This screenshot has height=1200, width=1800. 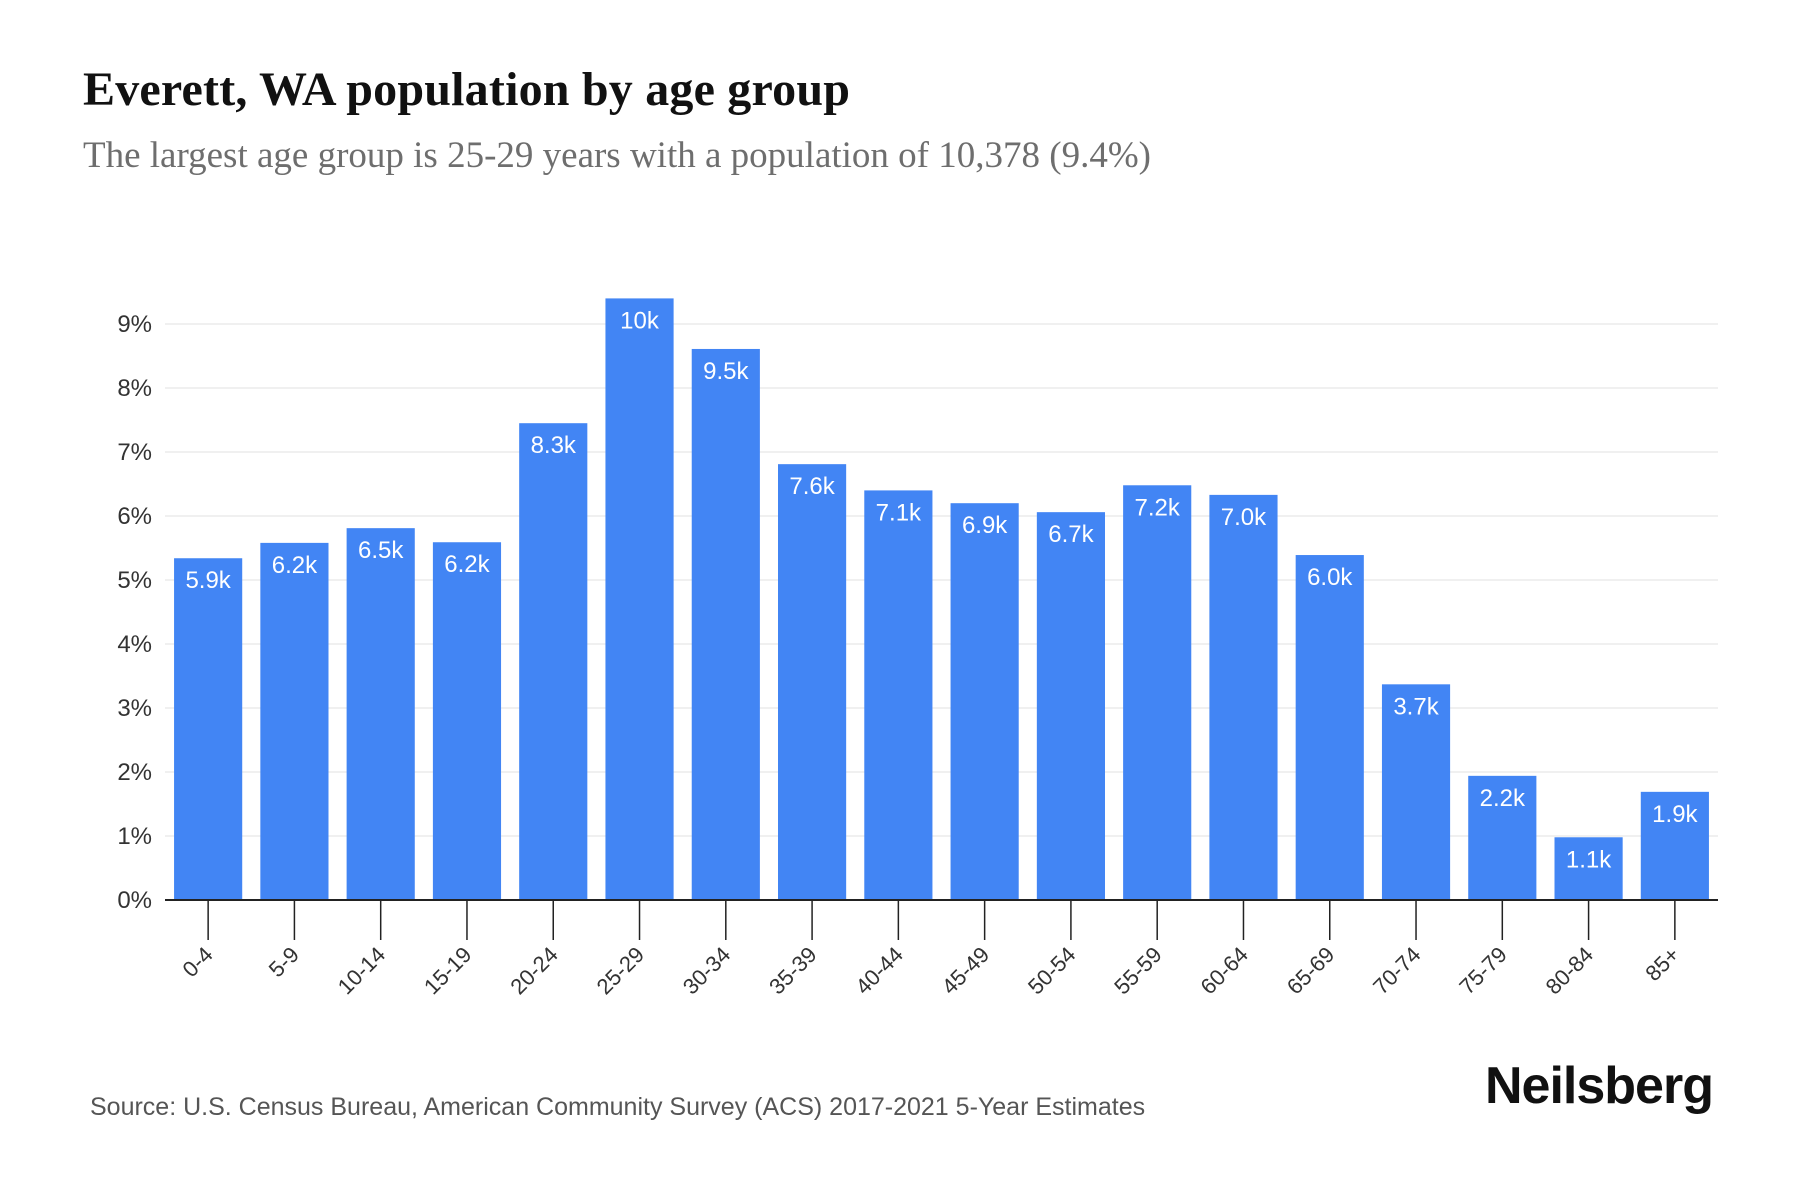 What do you see at coordinates (533, 970) in the screenshot?
I see `x-tick-label: 20-24` at bounding box center [533, 970].